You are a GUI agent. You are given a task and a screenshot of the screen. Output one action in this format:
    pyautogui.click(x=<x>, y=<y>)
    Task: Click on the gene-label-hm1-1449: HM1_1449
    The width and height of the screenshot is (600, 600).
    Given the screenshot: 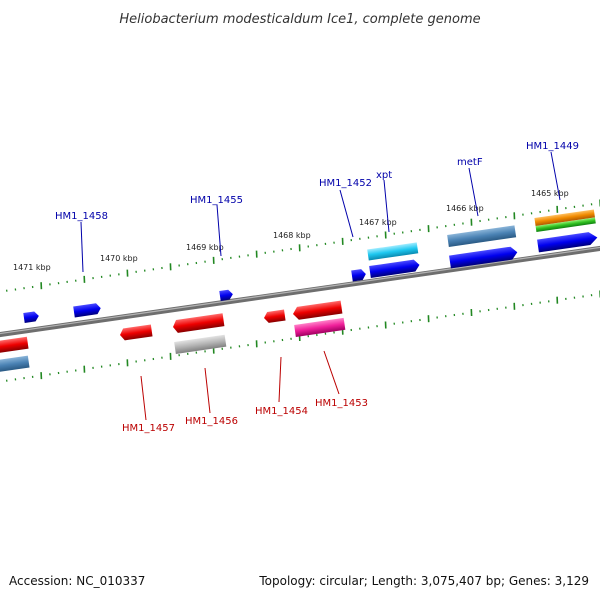 What is the action you would take?
    pyautogui.click(x=552, y=146)
    